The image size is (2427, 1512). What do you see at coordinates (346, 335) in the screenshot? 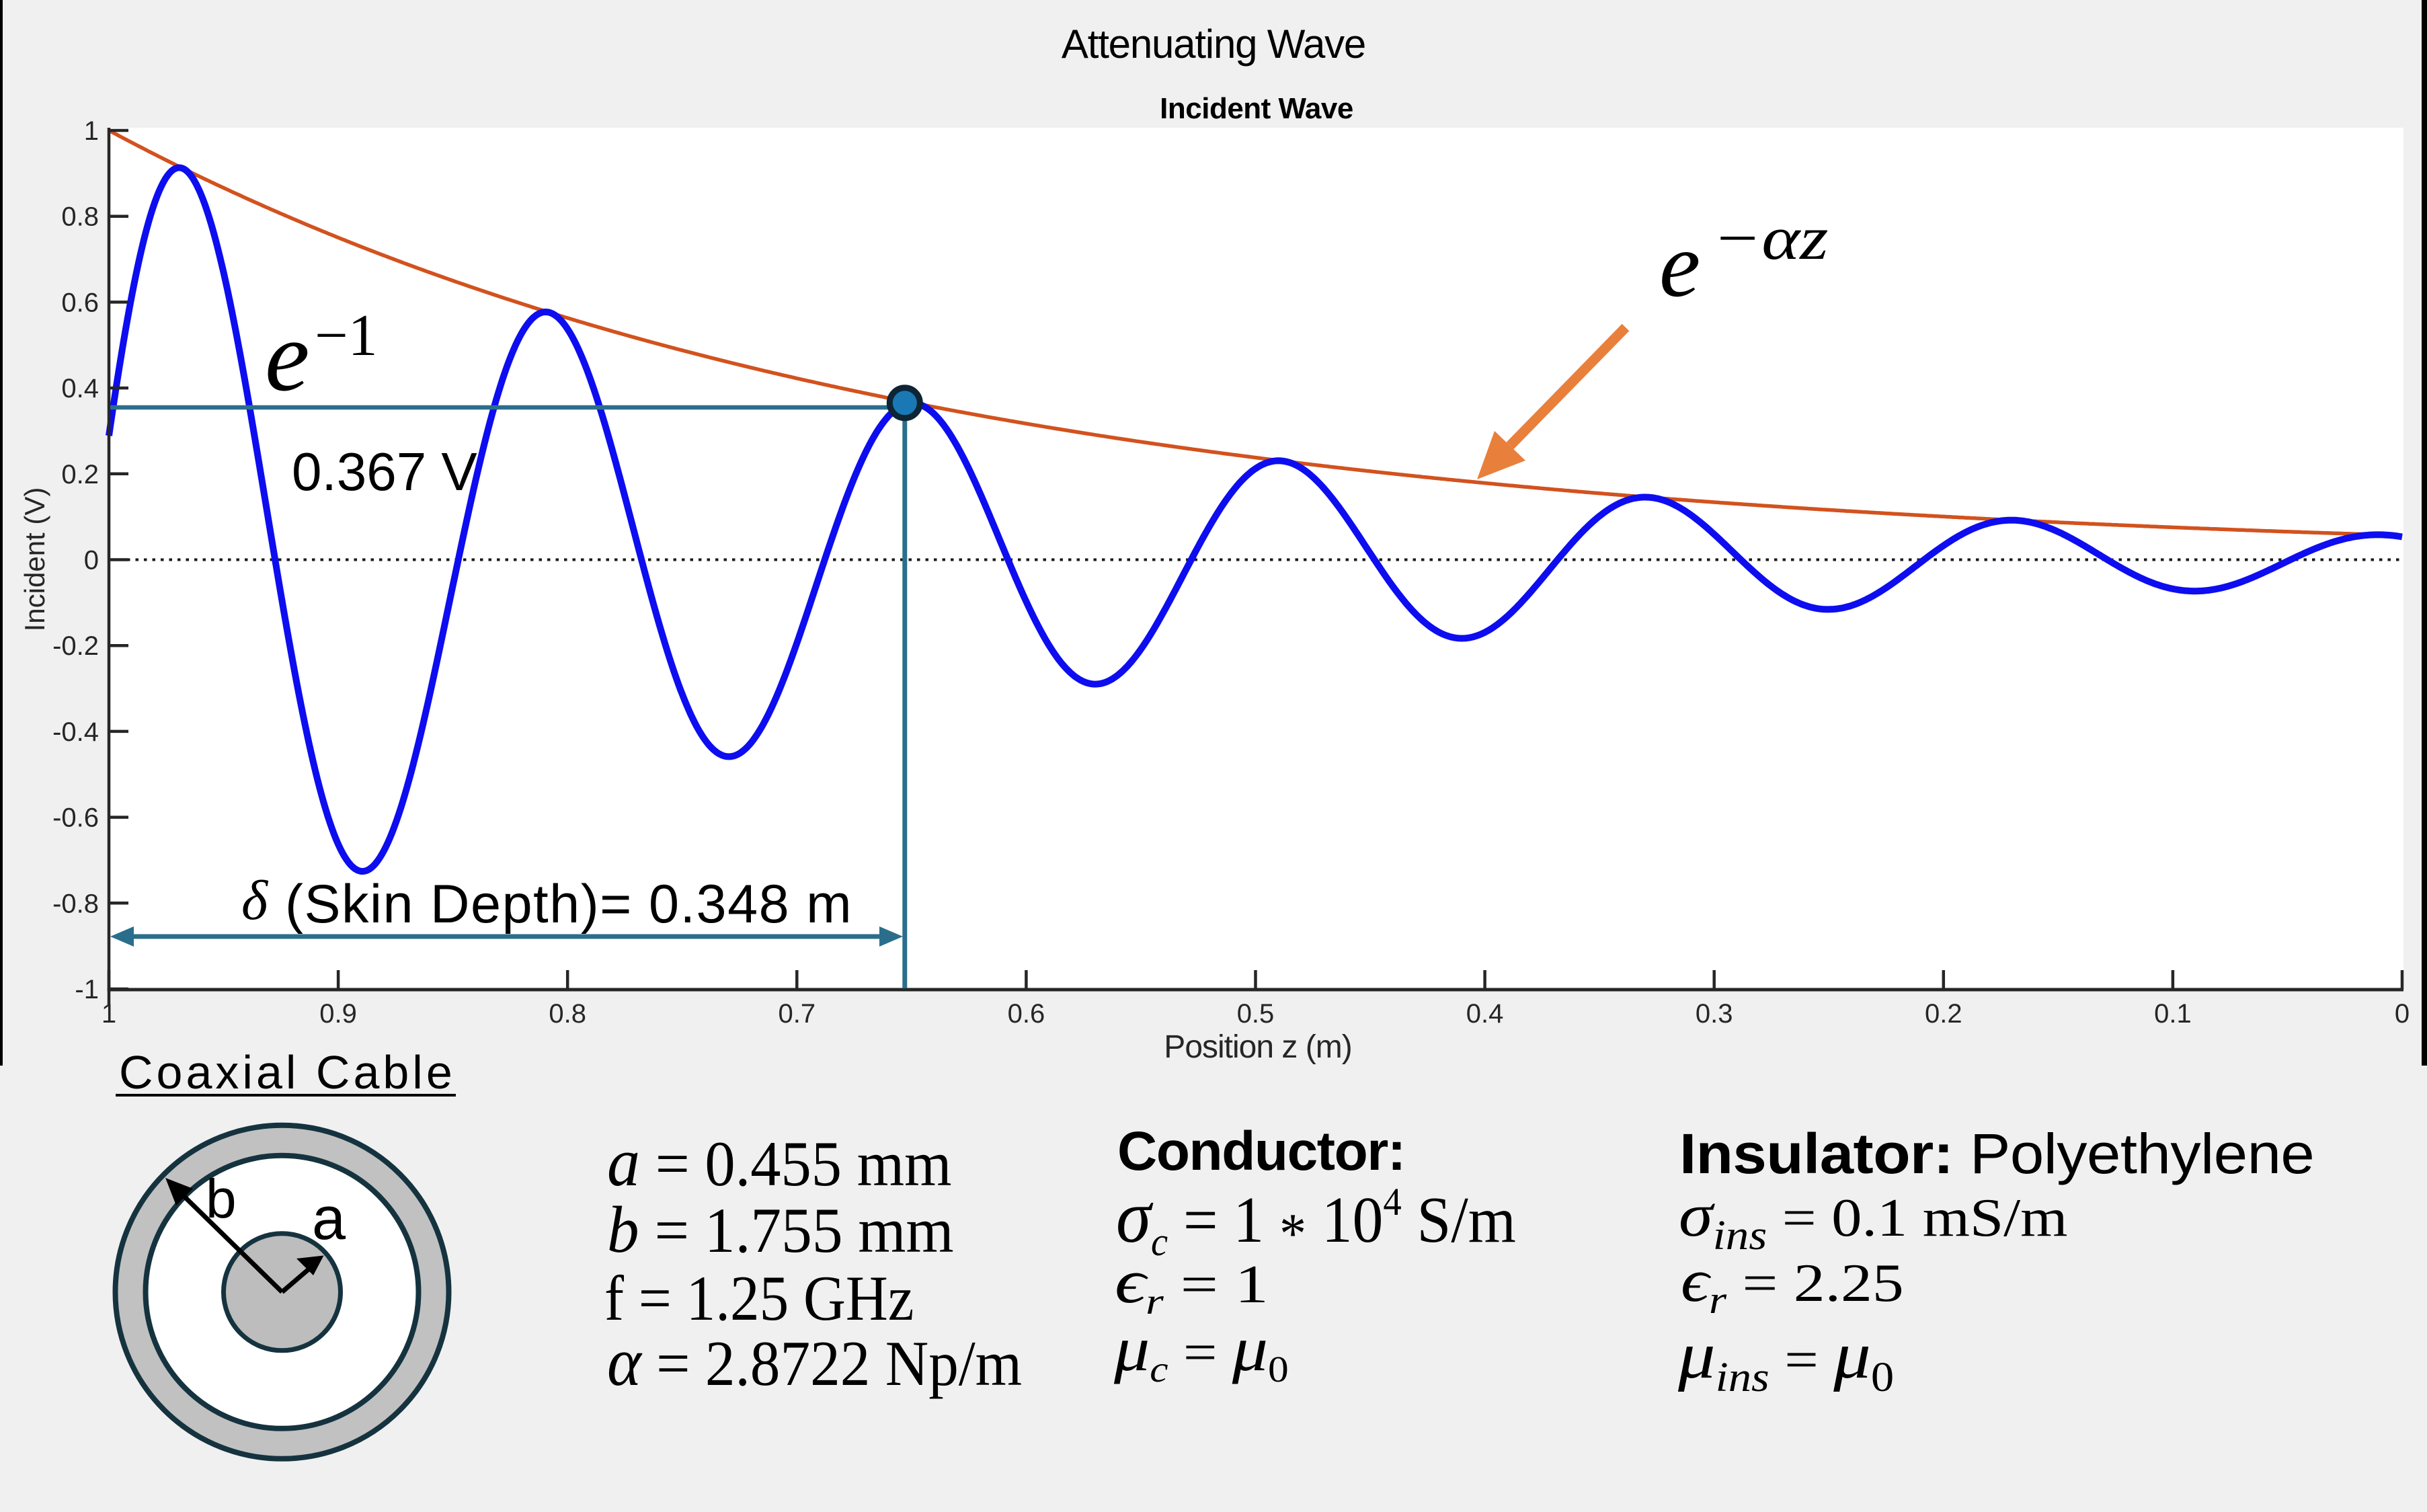
I see `svg-text: −1` at bounding box center [346, 335].